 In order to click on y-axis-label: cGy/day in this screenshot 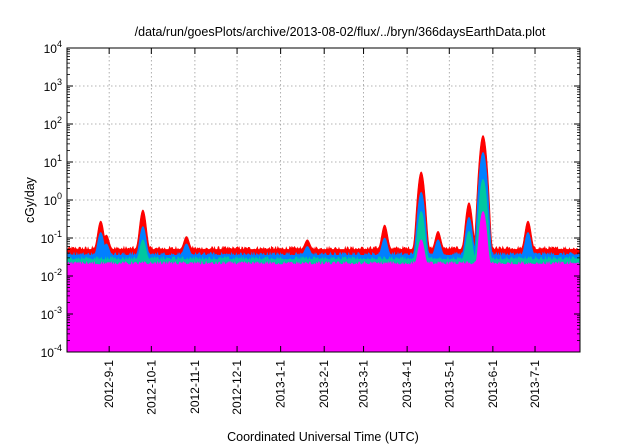, I will do `click(30, 199)`.